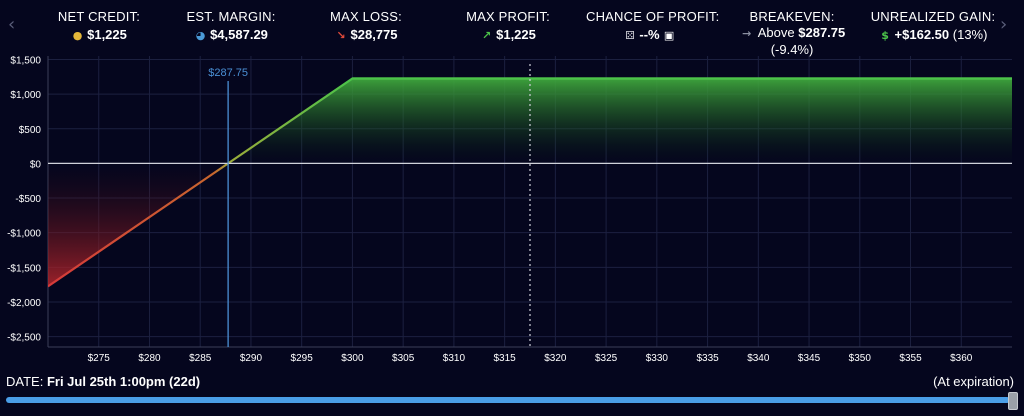  What do you see at coordinates (99, 25) in the screenshot?
I see `stat-net-credit: NET CREDIT: ● $1,225` at bounding box center [99, 25].